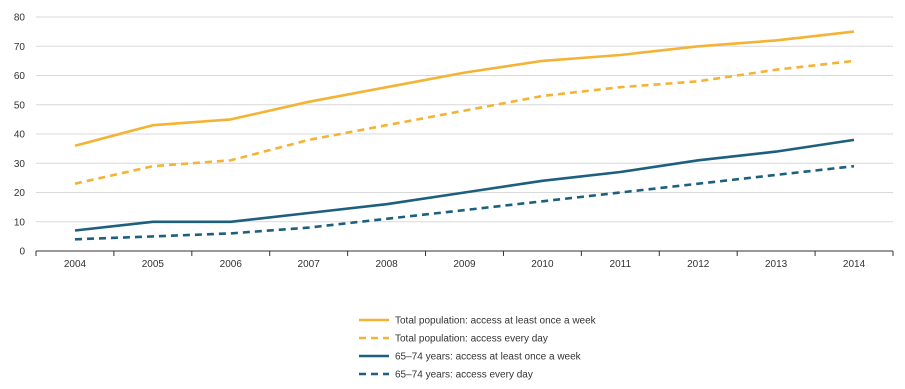 The image size is (905, 389). What do you see at coordinates (542, 264) in the screenshot?
I see `x-tick-label: 2010` at bounding box center [542, 264].